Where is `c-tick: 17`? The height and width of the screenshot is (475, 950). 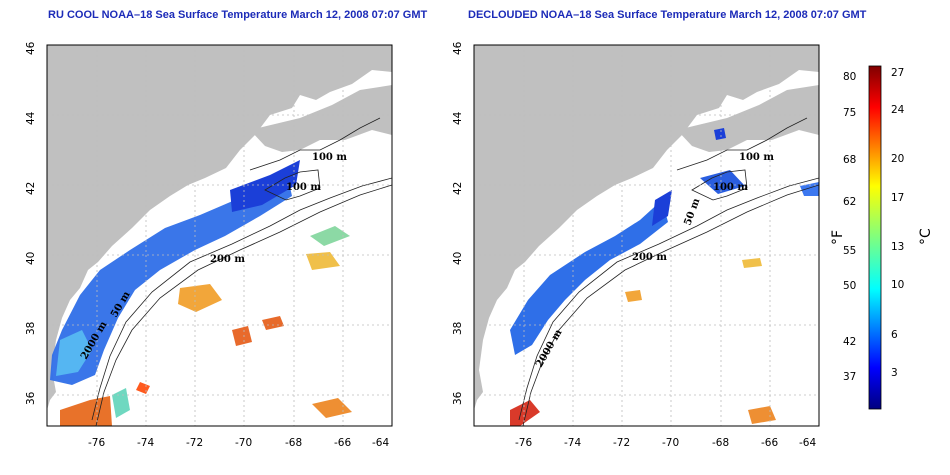 c-tick: 17 is located at coordinates (897, 198).